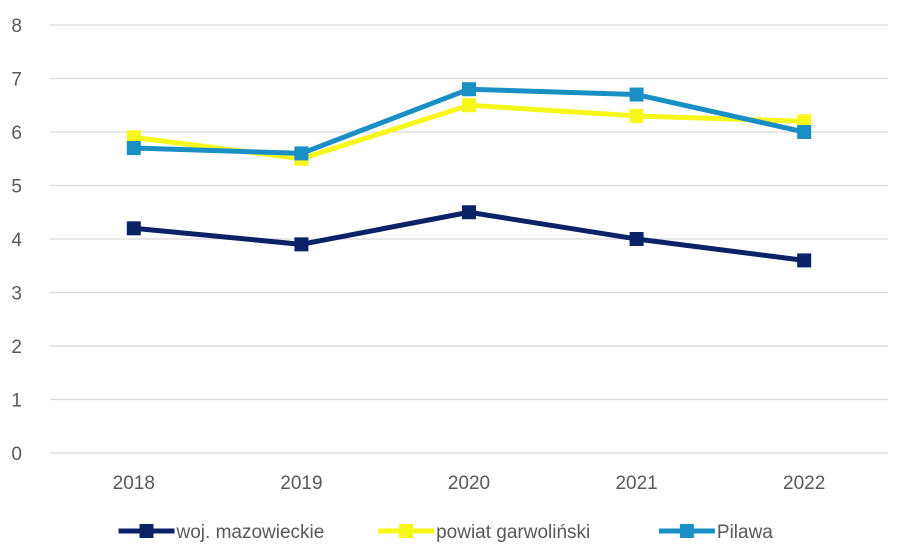 Image resolution: width=903 pixels, height=544 pixels. I want to click on y-tick-label: 3, so click(16, 294).